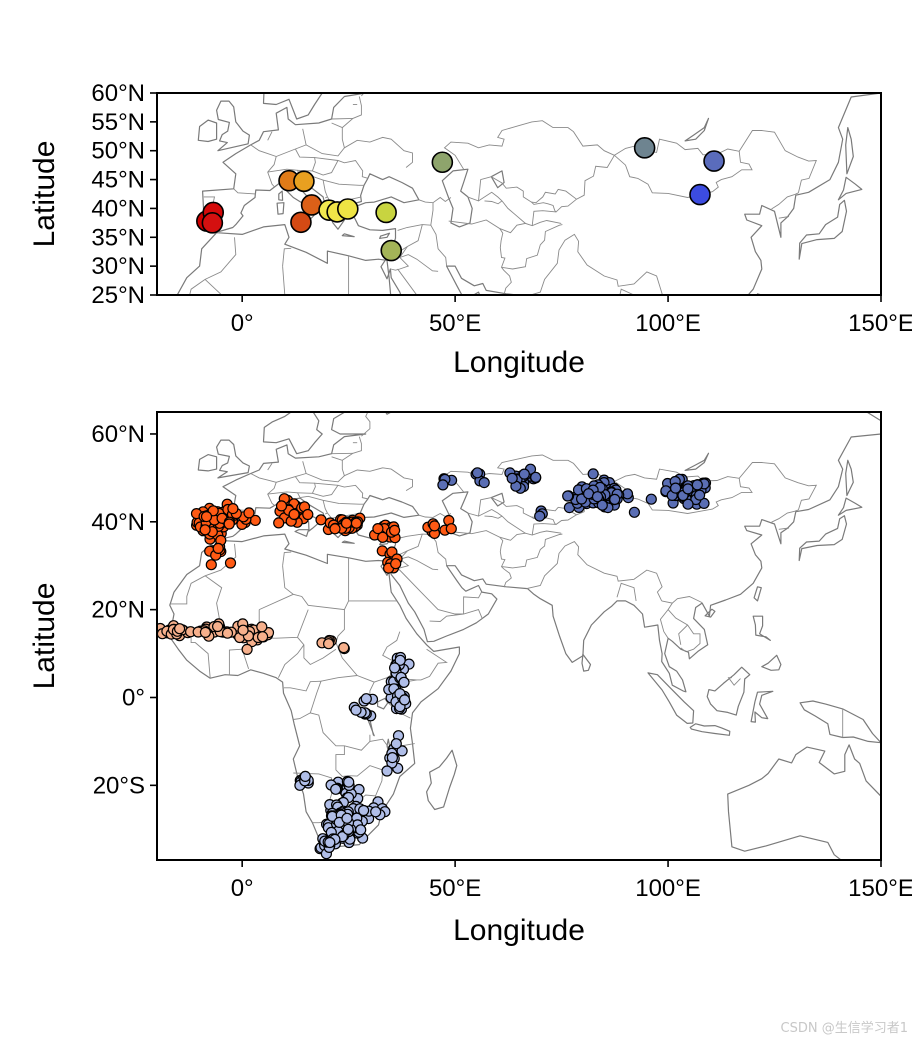 The width and height of the screenshot is (912, 1042). What do you see at coordinates (880, 888) in the screenshot?
I see `x-tick-label: 150°E` at bounding box center [880, 888].